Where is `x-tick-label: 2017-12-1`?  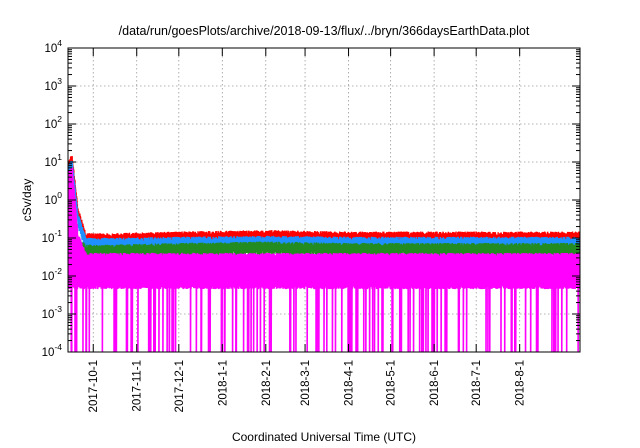 x-tick-label: 2017-12-1 is located at coordinates (180, 386).